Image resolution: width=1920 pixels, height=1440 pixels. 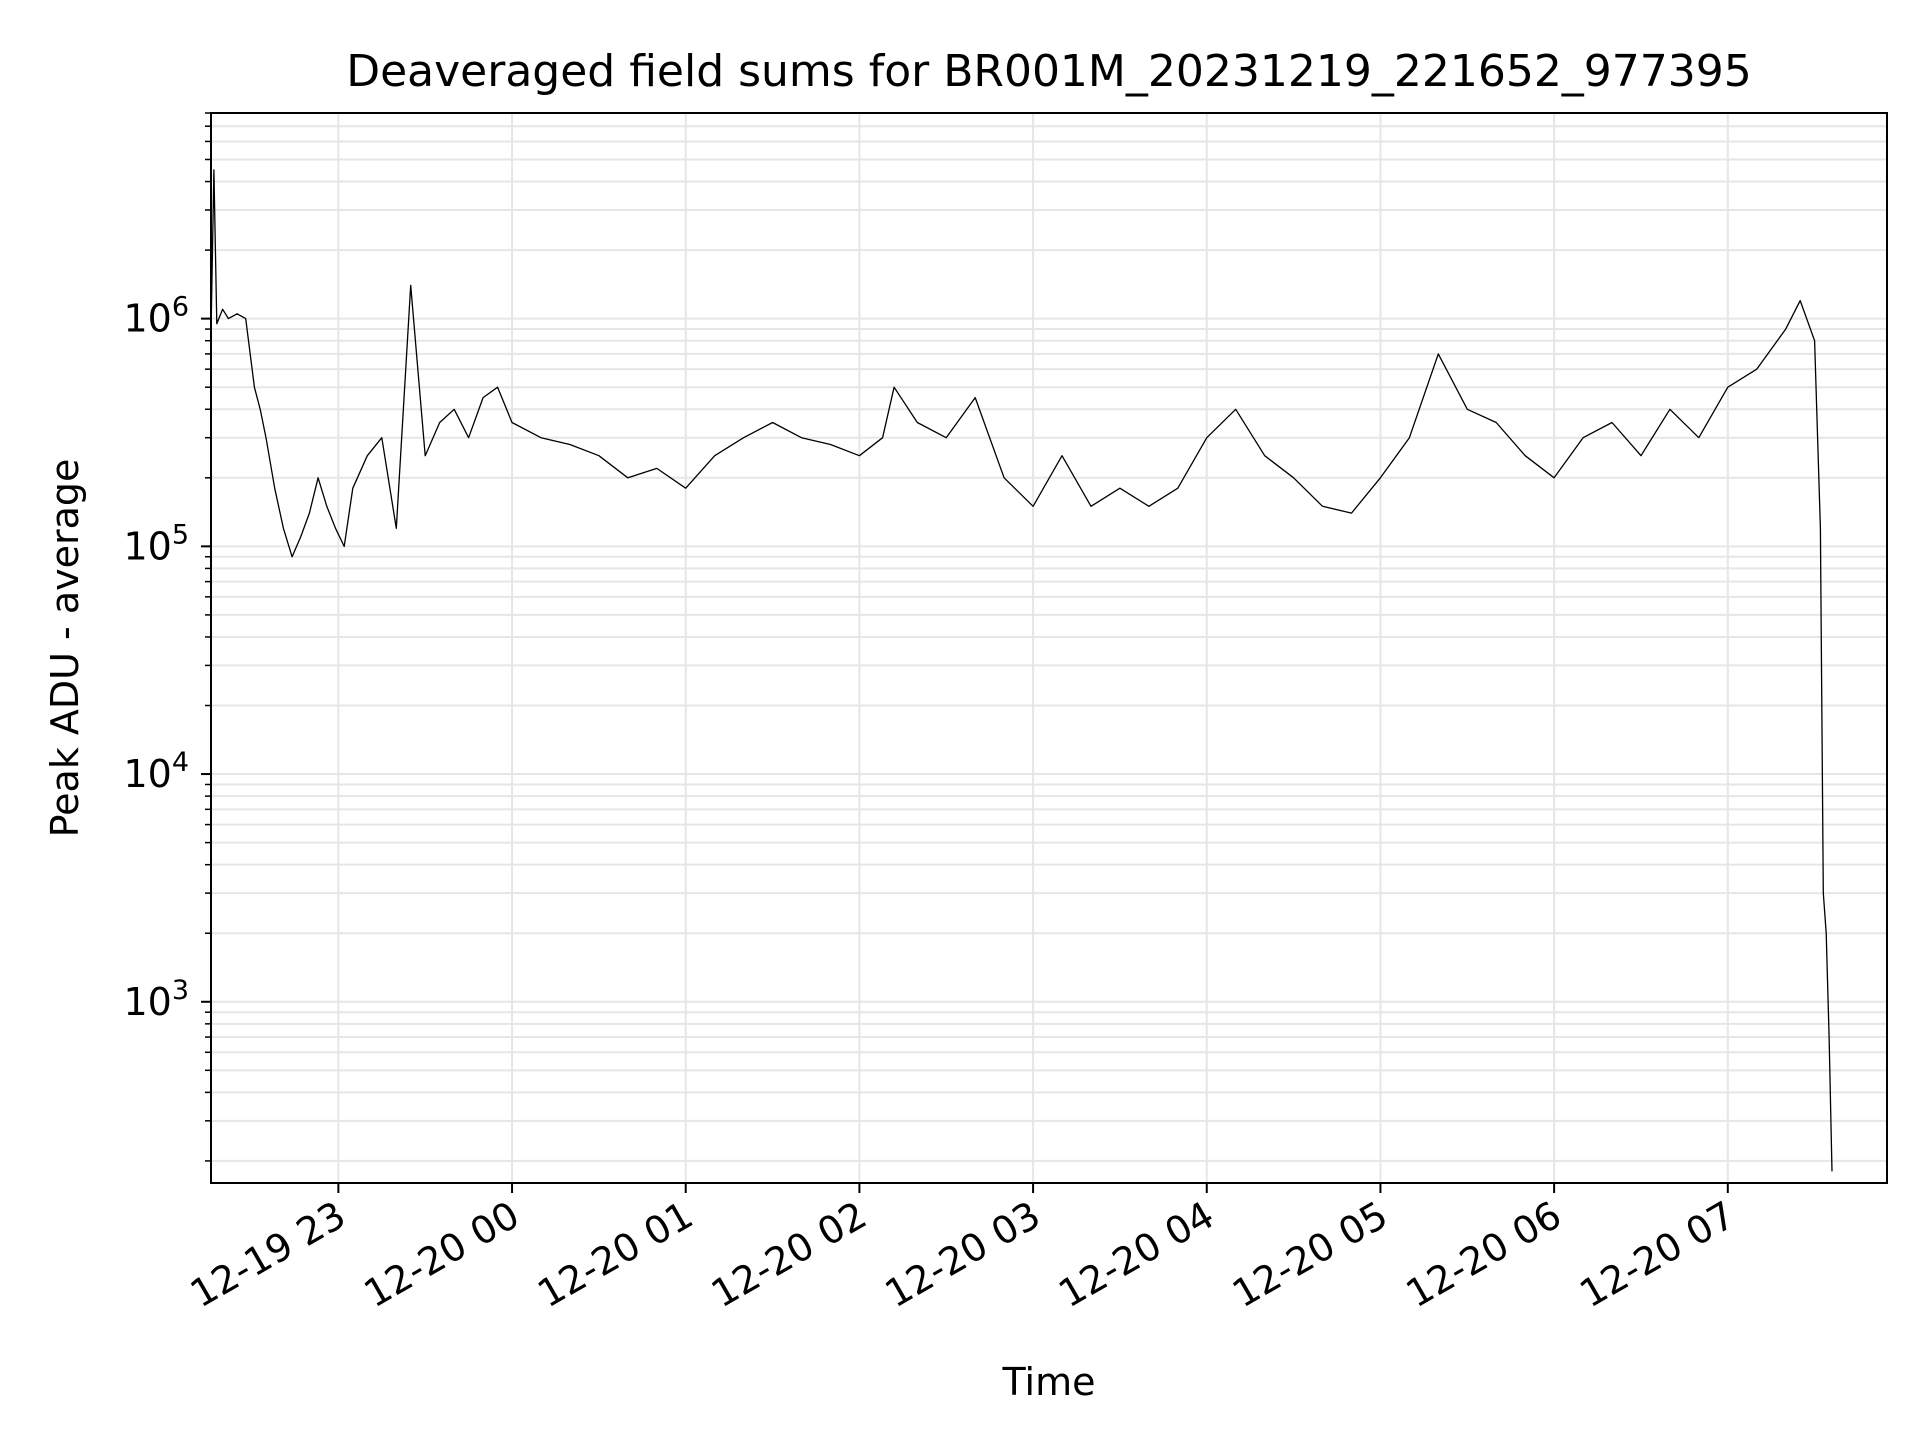 What do you see at coordinates (156, 771) in the screenshot?
I see `y-tick-label: 104` at bounding box center [156, 771].